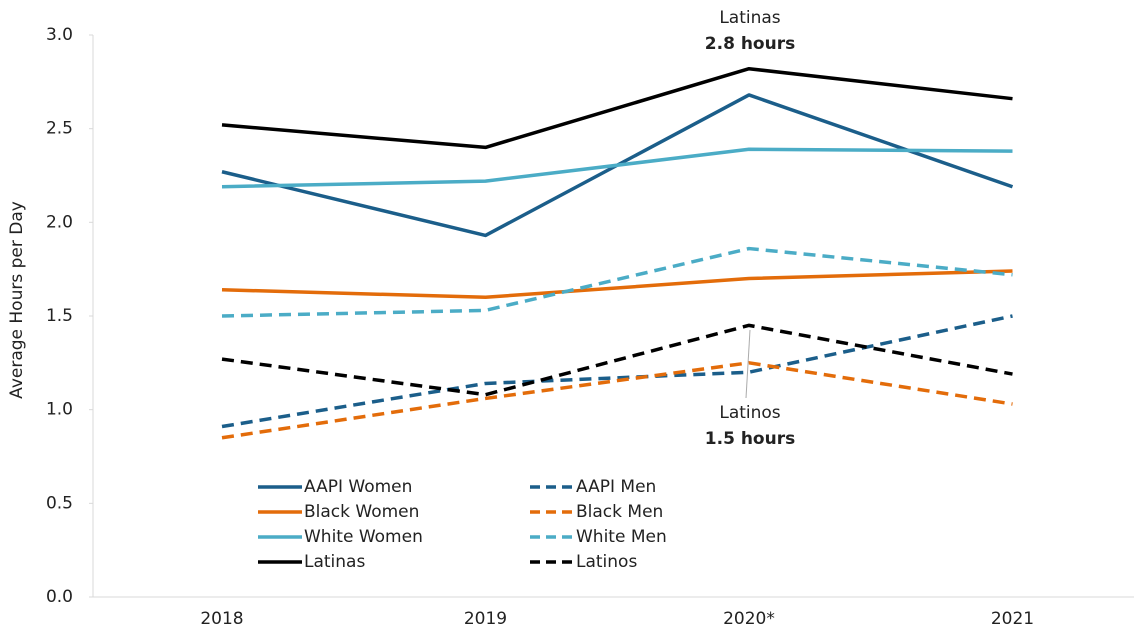 This screenshot has height=634, width=1134. What do you see at coordinates (616, 487) in the screenshot?
I see `legend-label: AAPI Men` at bounding box center [616, 487].